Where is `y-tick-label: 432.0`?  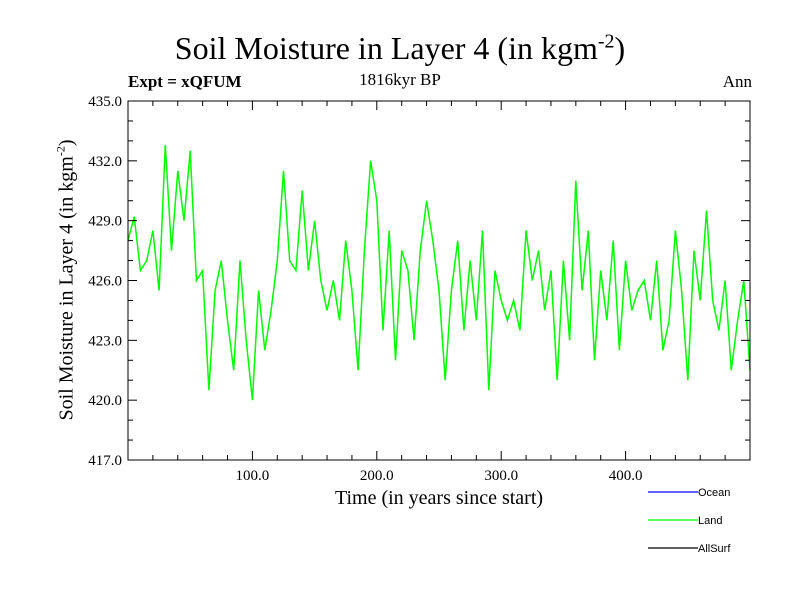 y-tick-label: 432.0 is located at coordinates (105, 162).